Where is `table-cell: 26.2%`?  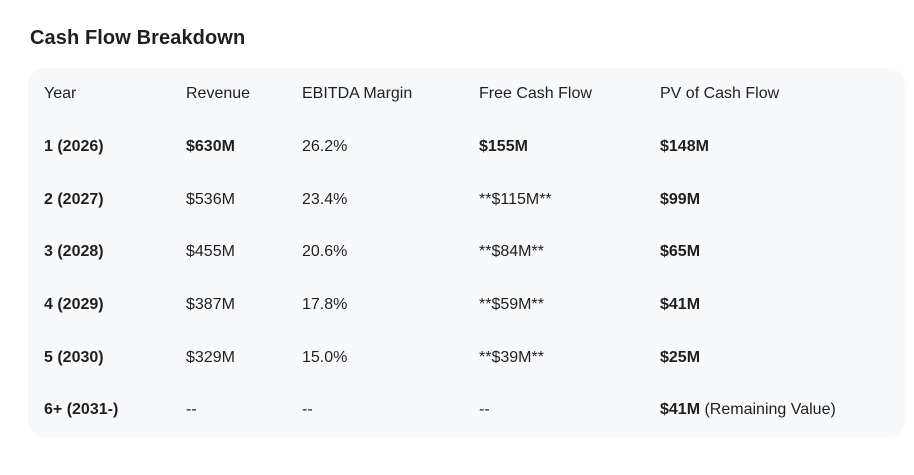
table-cell: 26.2% is located at coordinates (390, 147).